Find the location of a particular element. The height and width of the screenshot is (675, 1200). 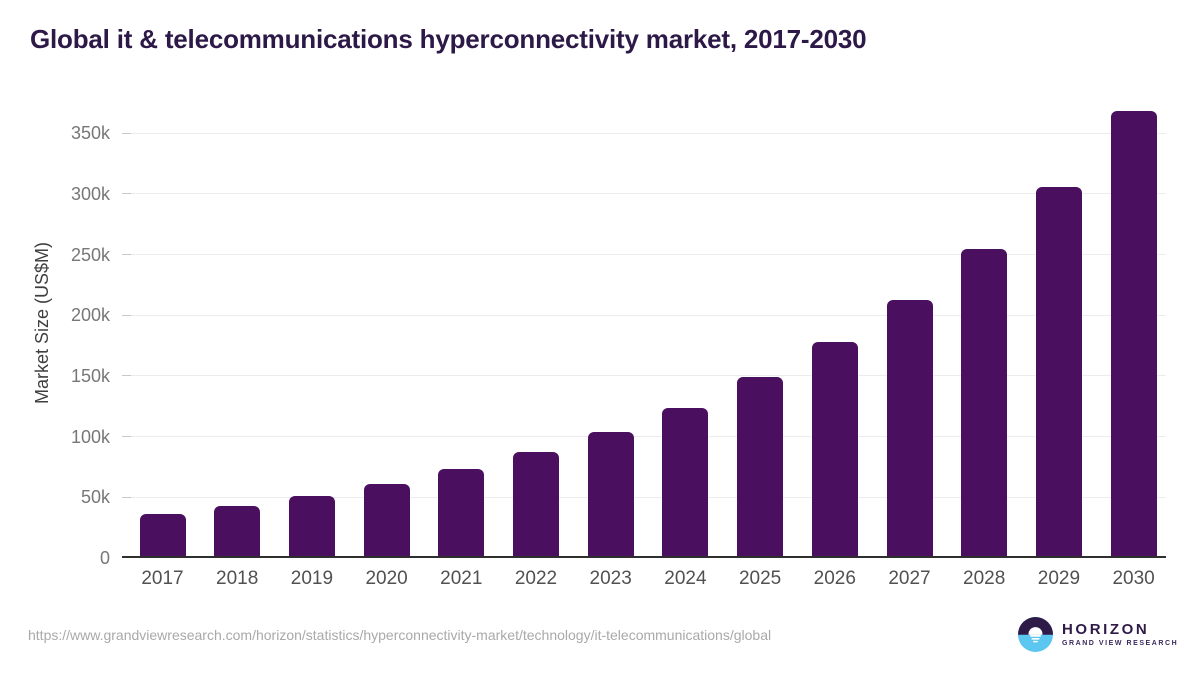

y-tick-label-150k: 150k is located at coordinates (90, 375).